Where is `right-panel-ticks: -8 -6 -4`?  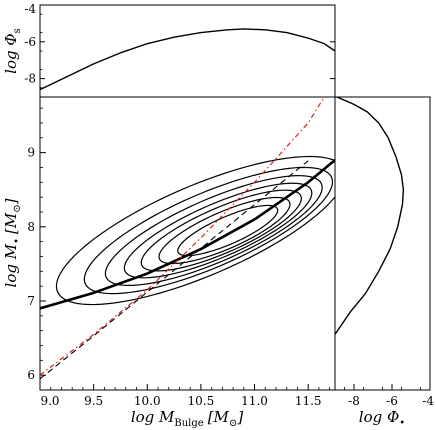 right-panel-ticks: -8 -6 -4 is located at coordinates (389, 396).